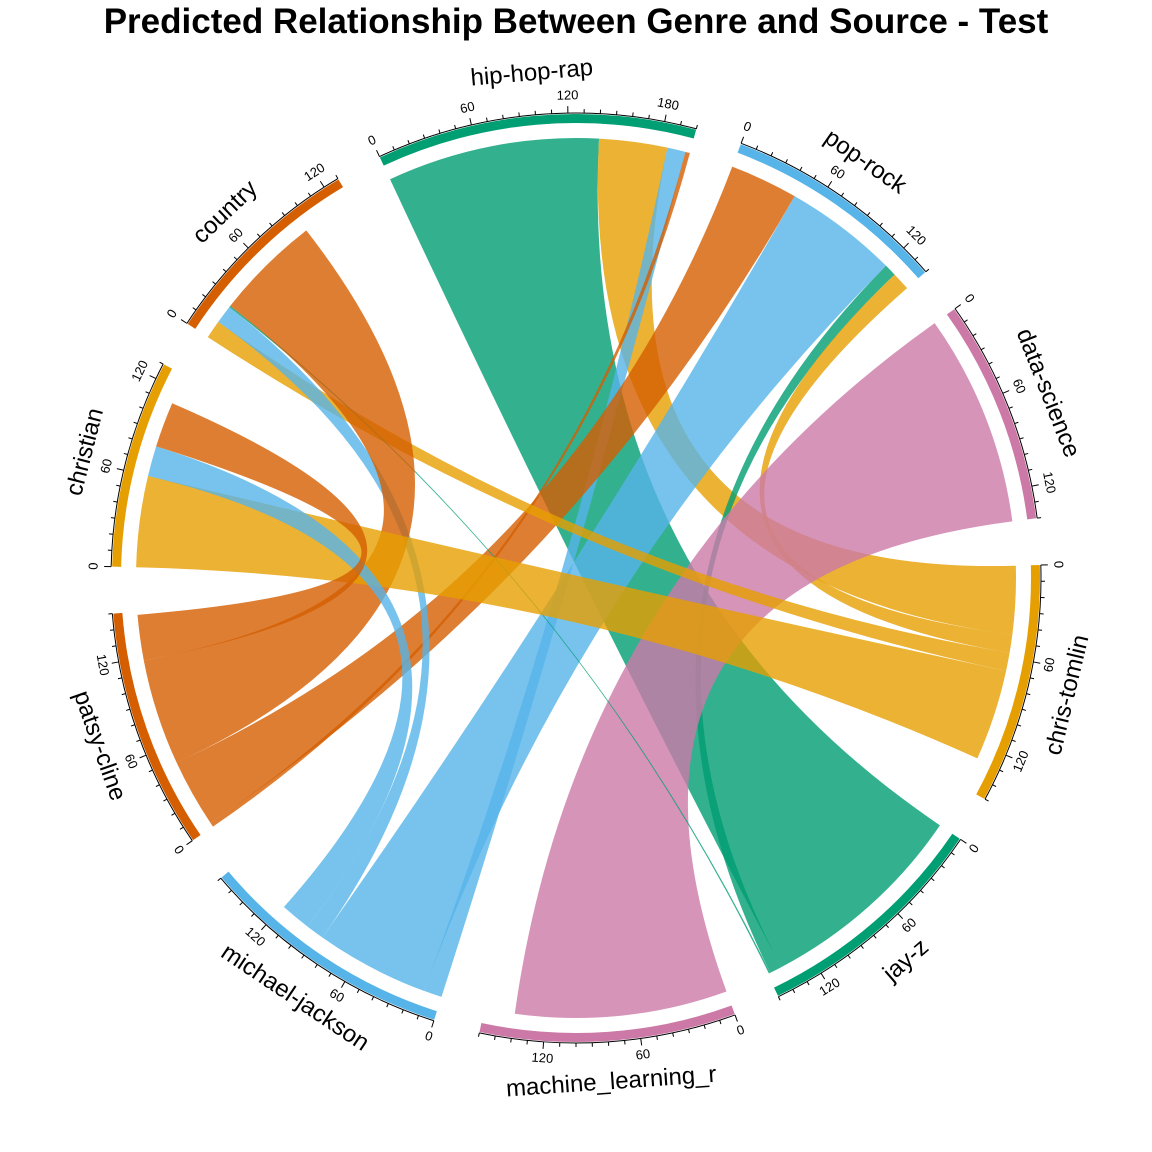 Image resolution: width=1152 pixels, height=1152 pixels. Describe the element at coordinates (103, 665) in the screenshot. I see `tick-label-patsy-cline-120: 120` at that location.